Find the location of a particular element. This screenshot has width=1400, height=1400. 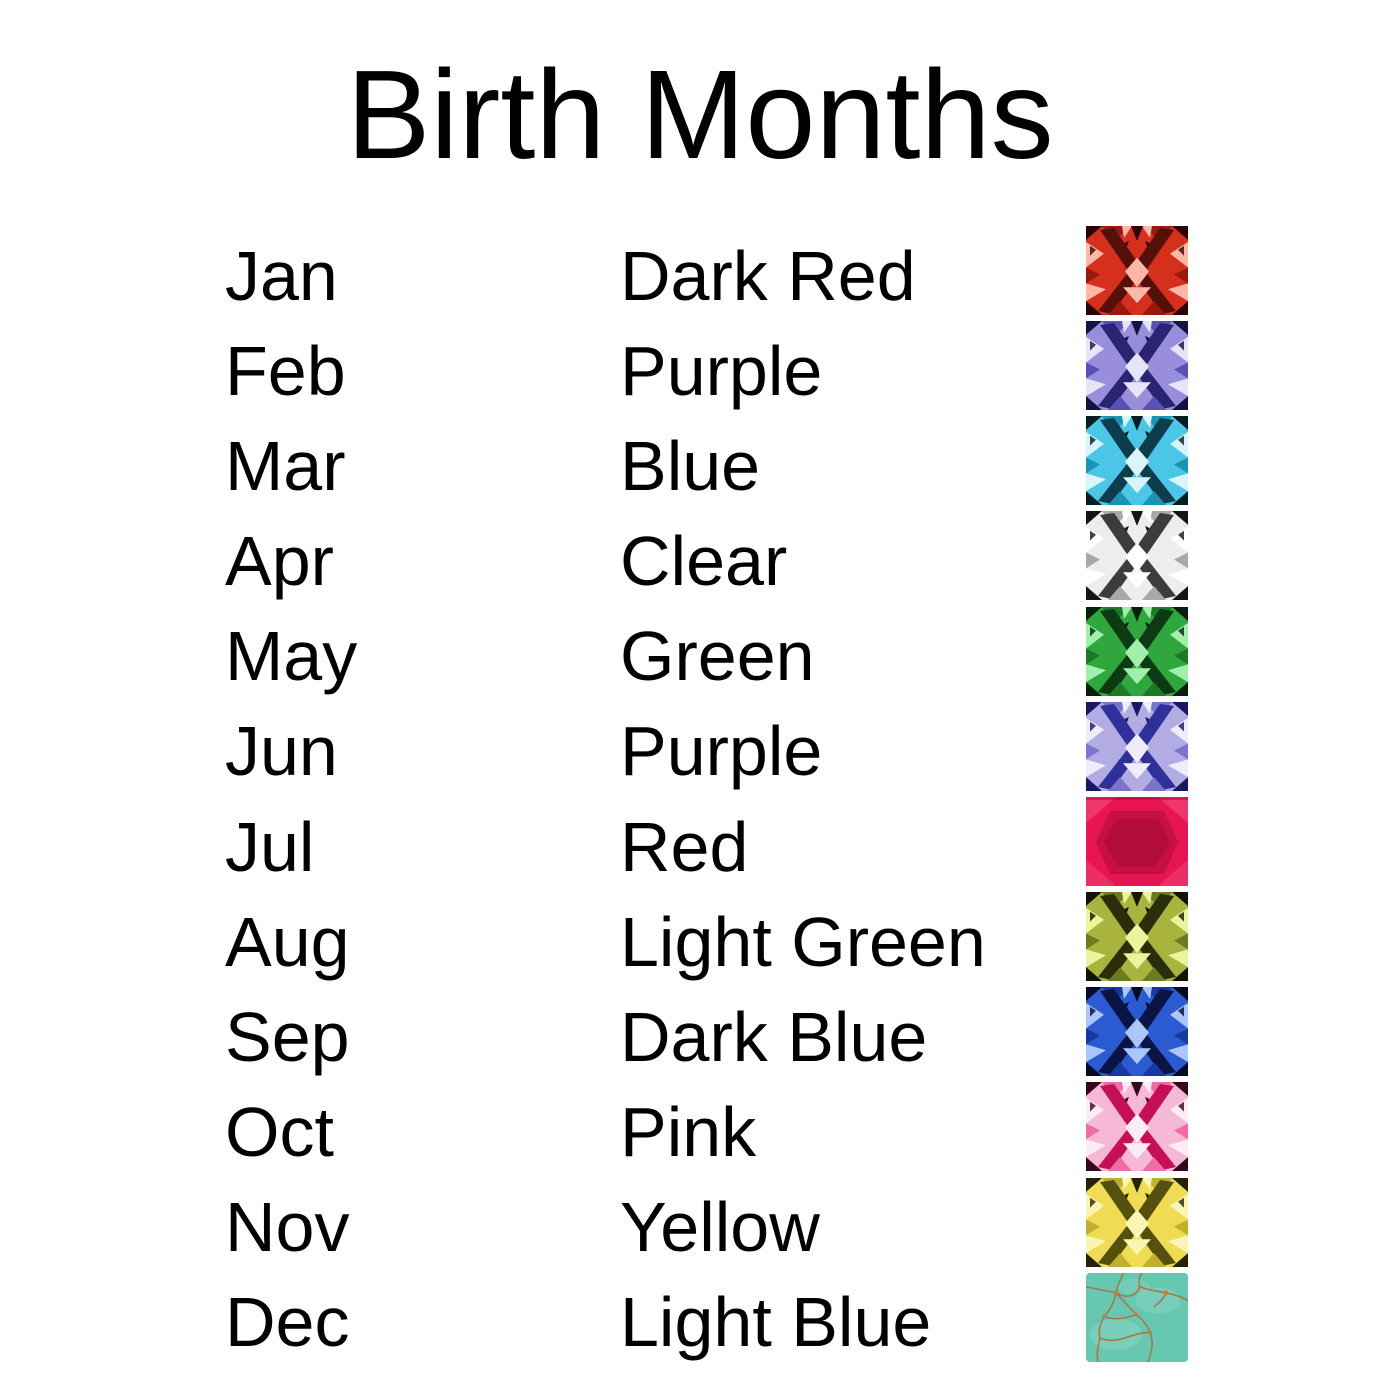

month-label: Jan is located at coordinates (281, 275).